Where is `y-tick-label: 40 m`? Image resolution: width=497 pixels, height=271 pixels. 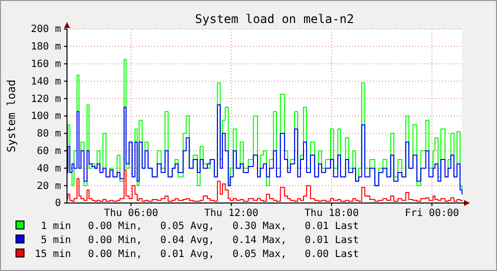 y-tick-label: 40 m is located at coordinates (48, 168).